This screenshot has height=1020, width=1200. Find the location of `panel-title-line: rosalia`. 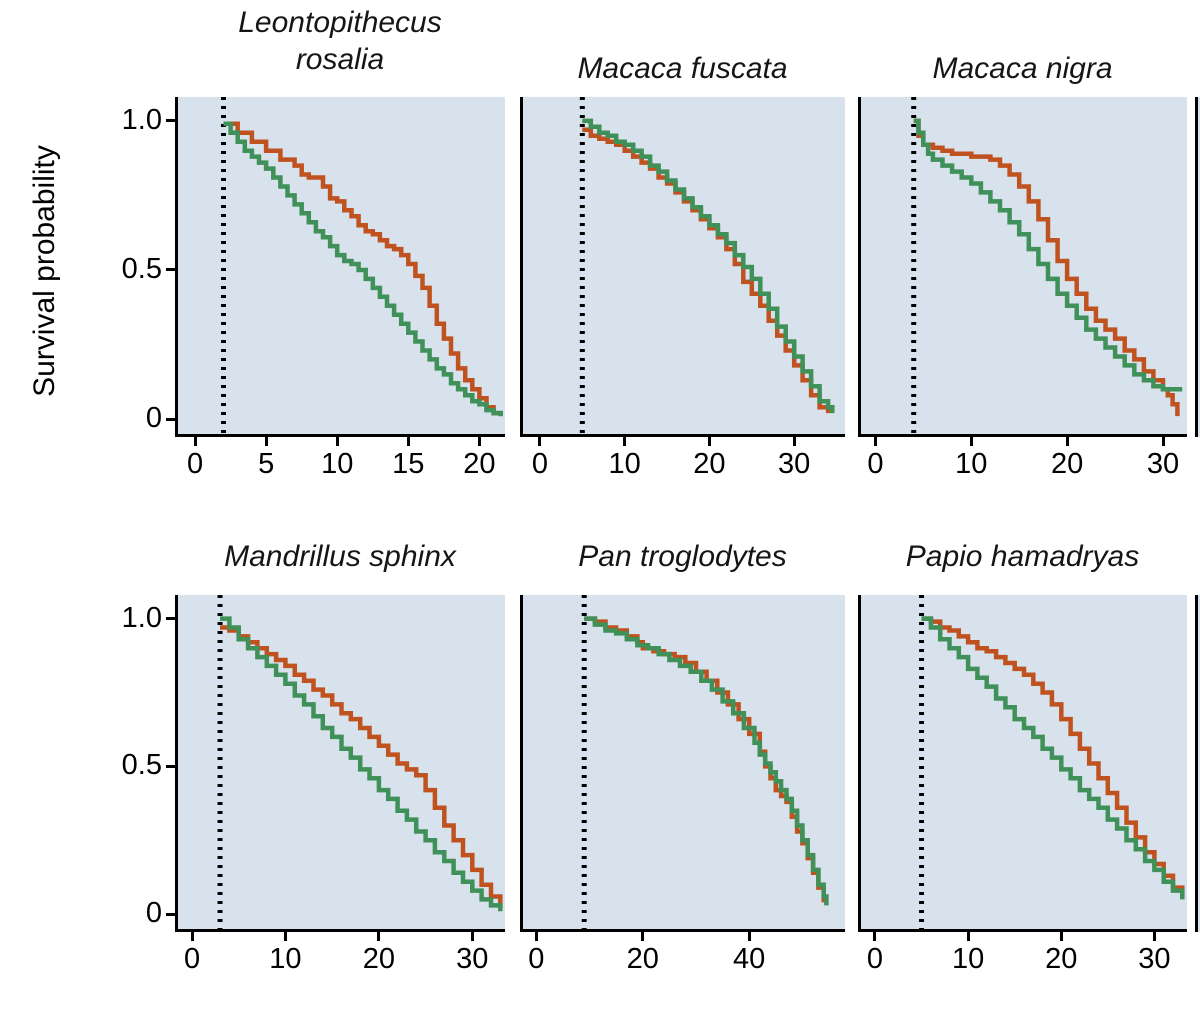

panel-title-line: rosalia is located at coordinates (340, 59).